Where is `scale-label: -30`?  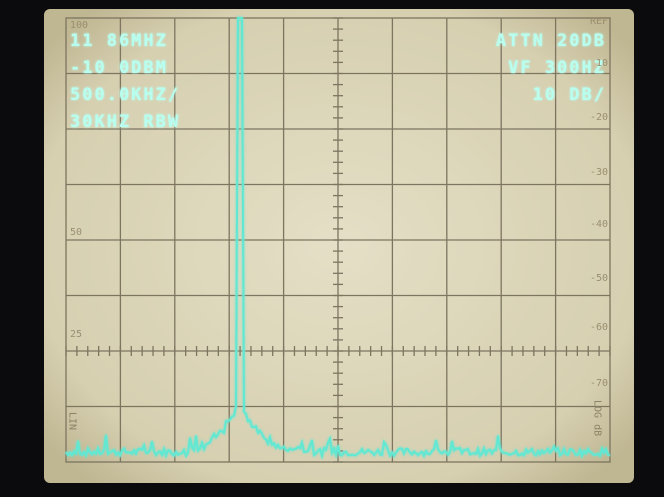
scale-label: -30 is located at coordinates (599, 172).